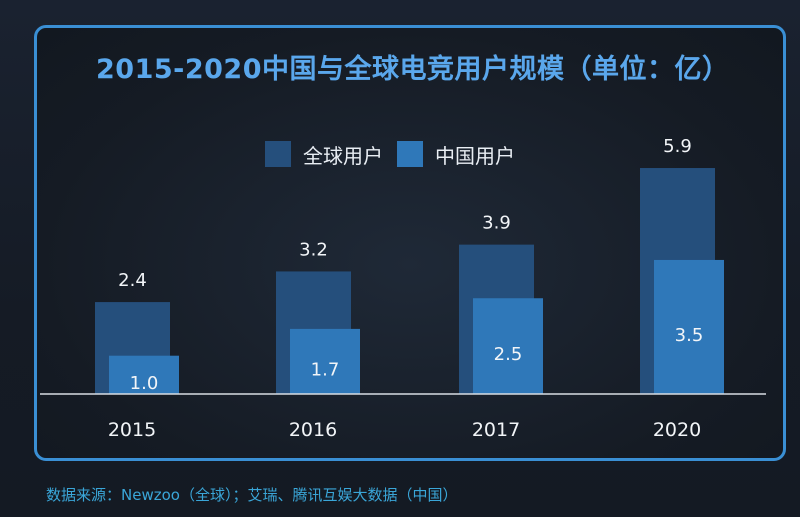 Image resolution: width=800 pixels, height=517 pixels. Describe the element at coordinates (144, 383) in the screenshot. I see `label-china-2015: 1.0` at that location.